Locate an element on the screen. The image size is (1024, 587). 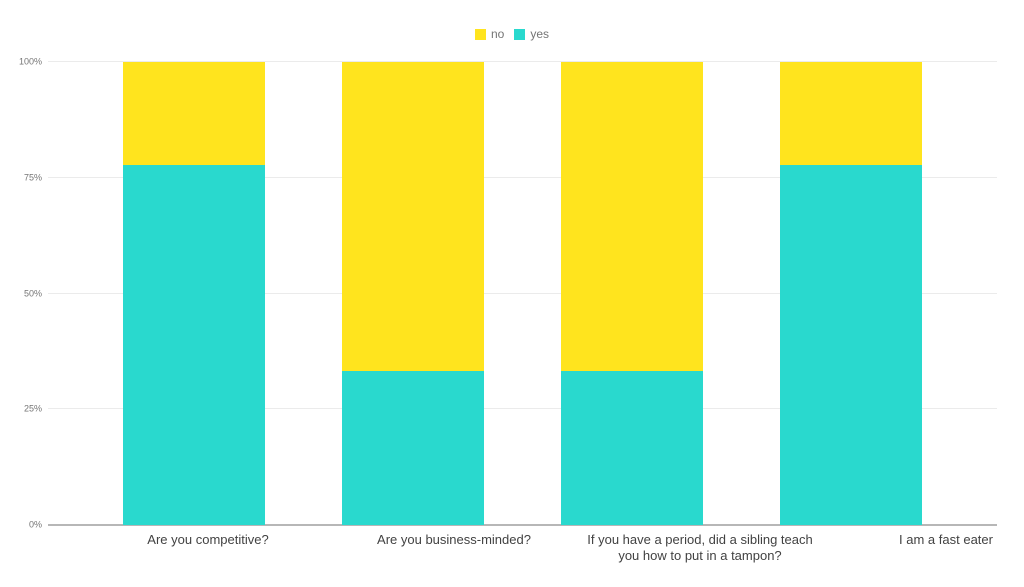
legend-label-yes: yes is located at coordinates (540, 34).